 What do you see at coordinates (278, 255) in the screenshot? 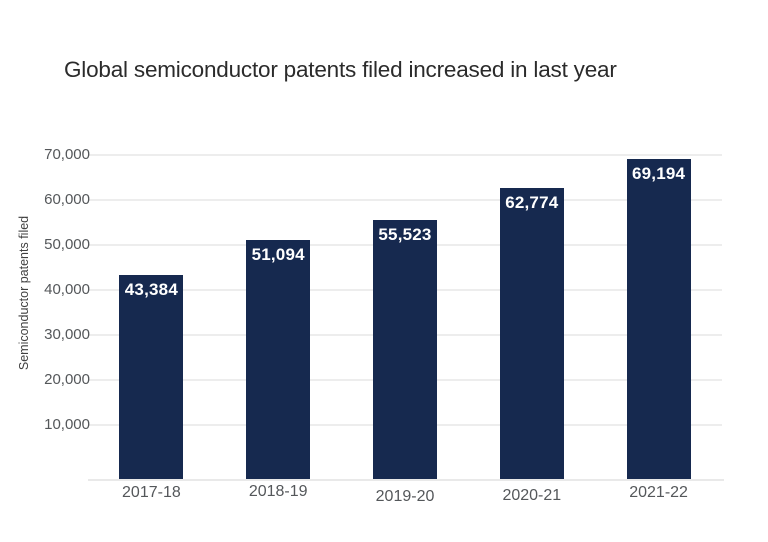
I see `bar-value-label: 51,094` at bounding box center [278, 255].